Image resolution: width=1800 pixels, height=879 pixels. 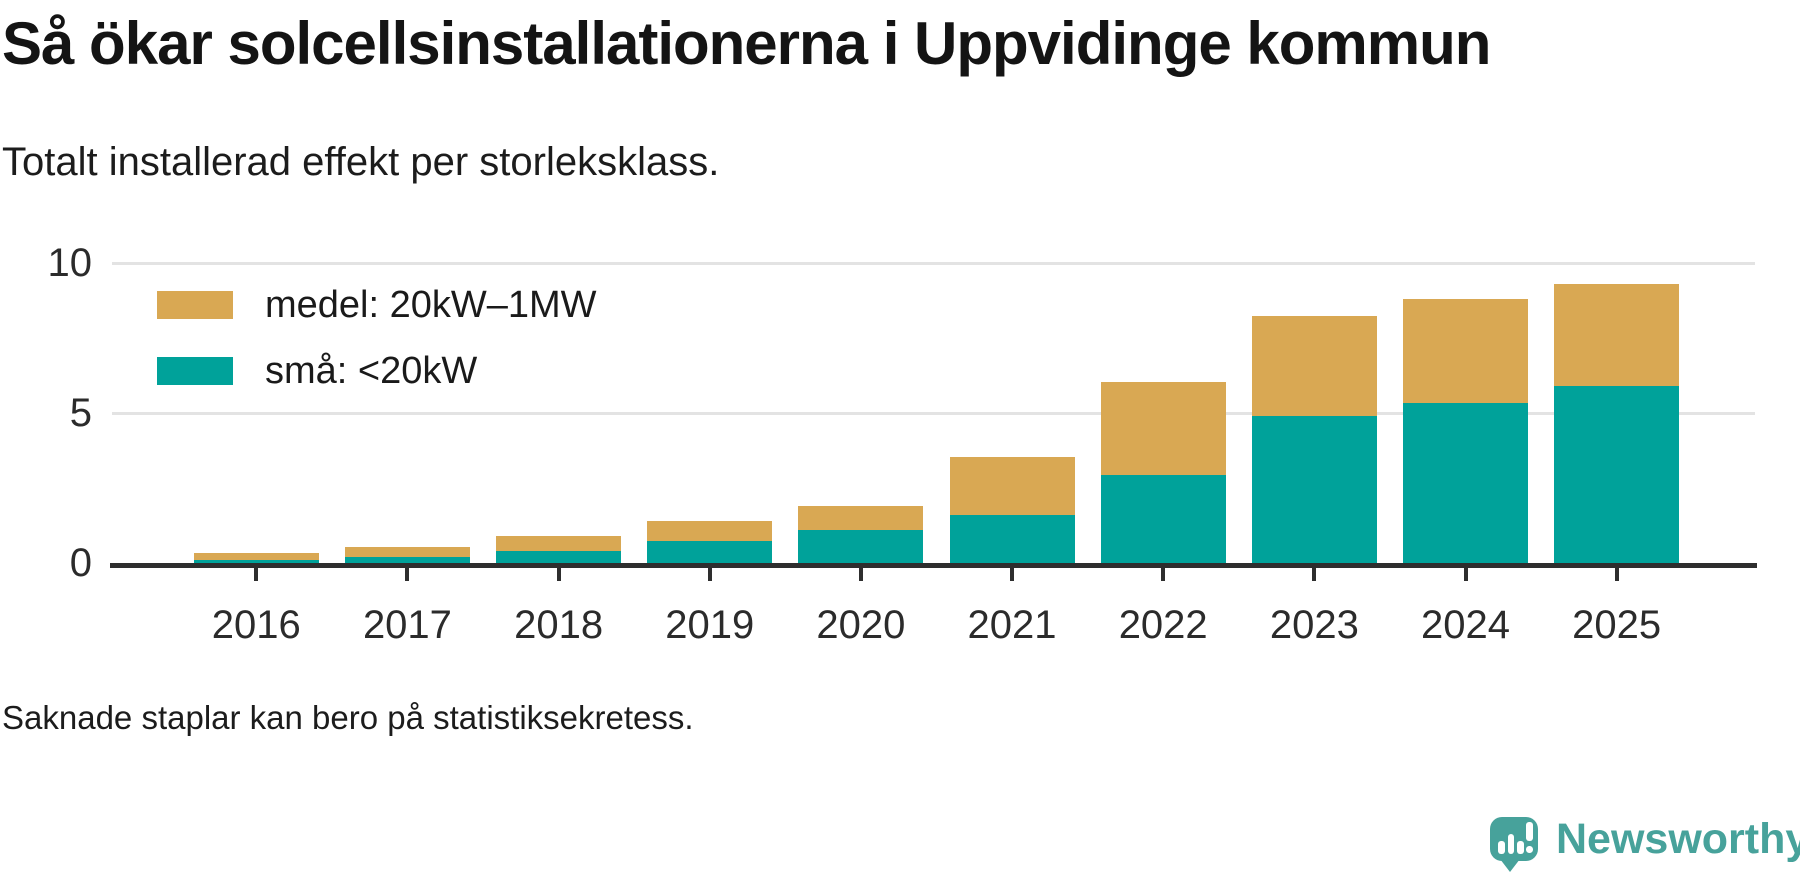 I want to click on chart-legend: medel: 20kW–1MW små: <20kW, so click(x=377, y=351).